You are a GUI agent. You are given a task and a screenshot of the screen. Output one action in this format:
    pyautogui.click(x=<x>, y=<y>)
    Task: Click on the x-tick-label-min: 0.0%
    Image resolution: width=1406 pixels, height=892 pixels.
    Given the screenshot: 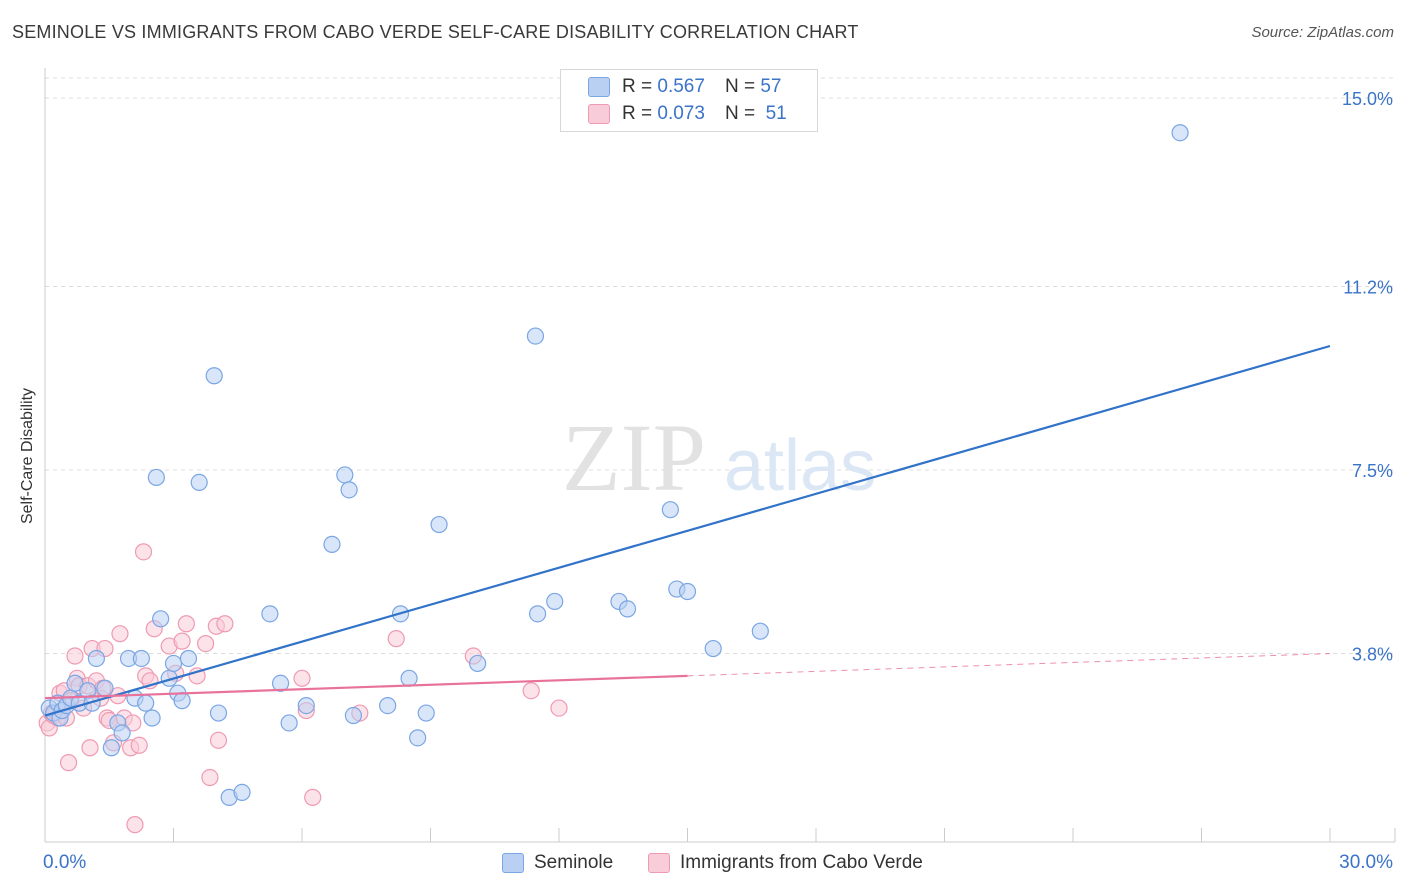 What is the action you would take?
    pyautogui.click(x=65, y=862)
    